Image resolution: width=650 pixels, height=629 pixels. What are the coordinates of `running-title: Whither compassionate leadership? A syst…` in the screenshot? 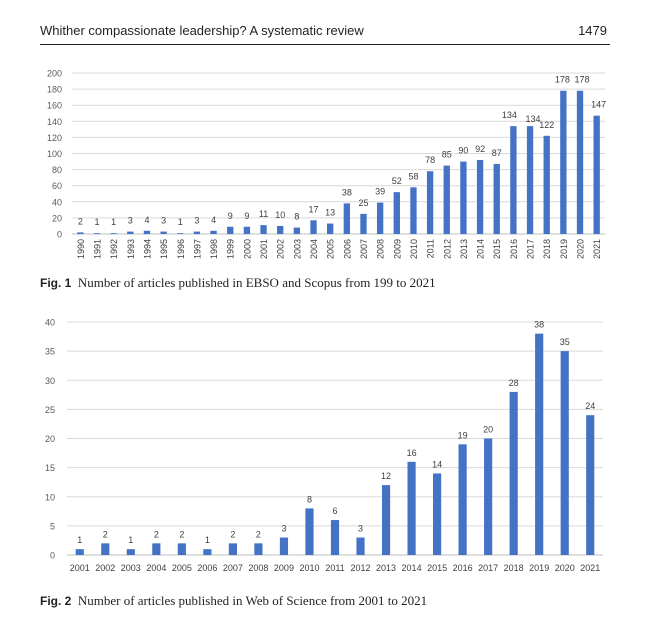 It's located at (202, 30).